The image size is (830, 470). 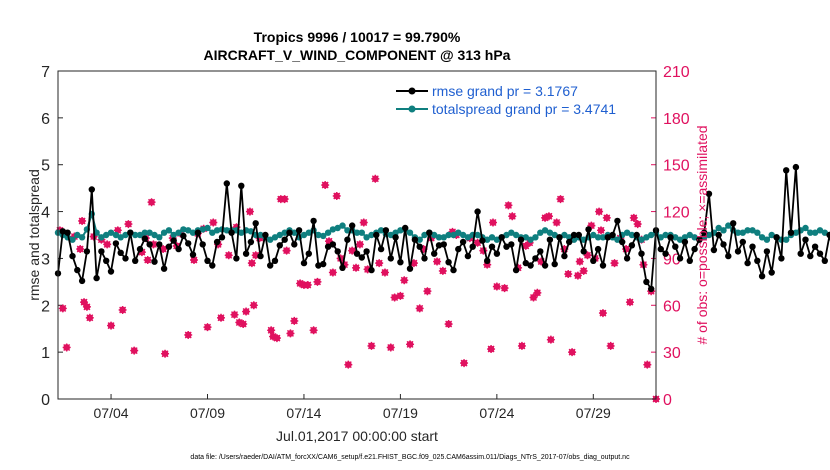 I want to click on y2-tick-label: 150, so click(x=676, y=166).